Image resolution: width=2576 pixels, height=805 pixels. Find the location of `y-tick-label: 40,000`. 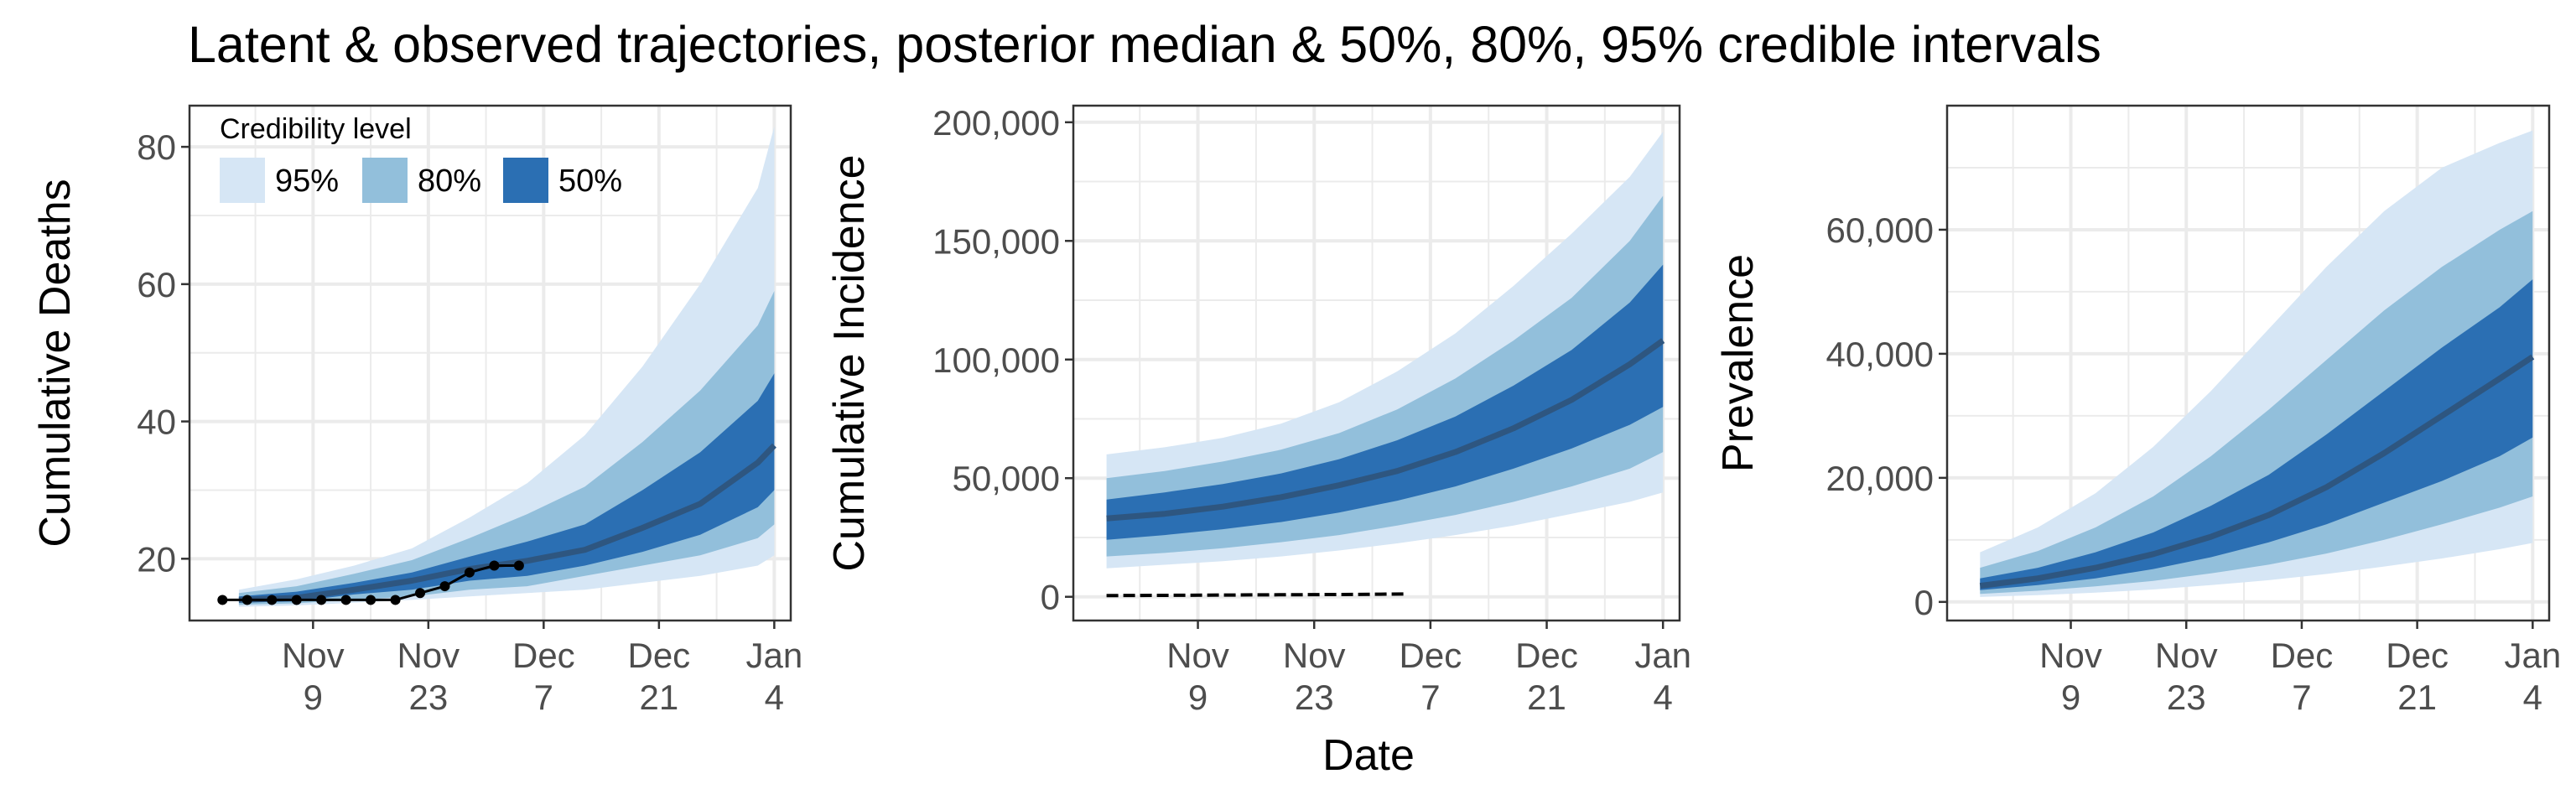

y-tick-label: 40,000 is located at coordinates (1880, 354).